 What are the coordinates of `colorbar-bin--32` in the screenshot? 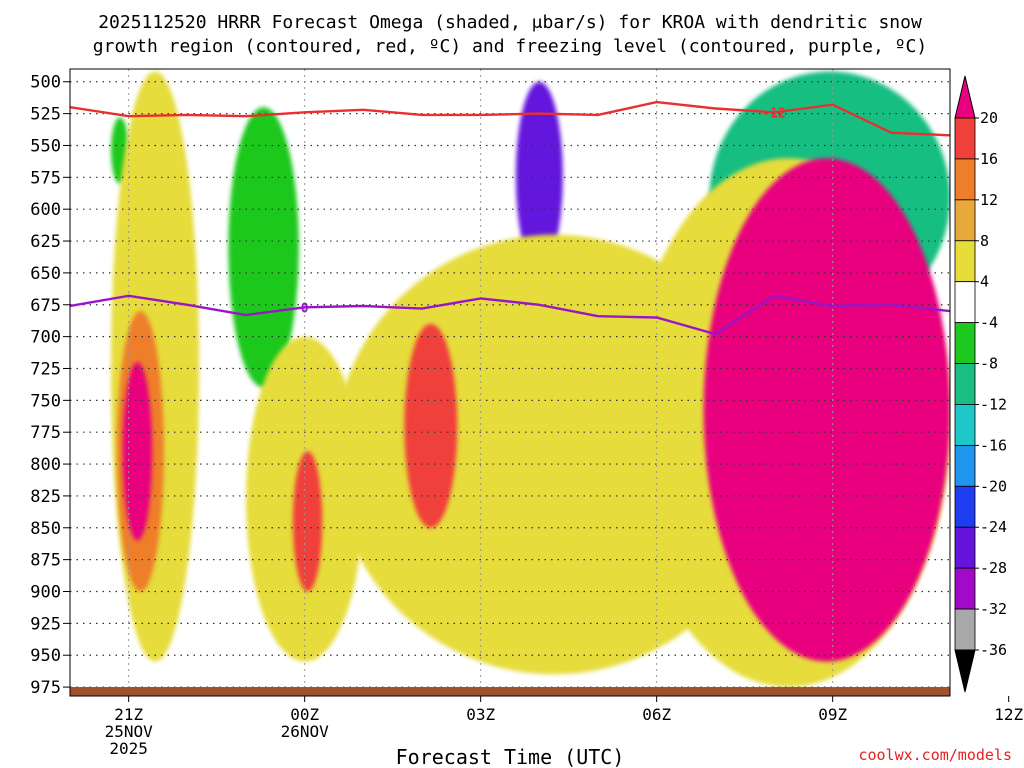 It's located at (965, 588).